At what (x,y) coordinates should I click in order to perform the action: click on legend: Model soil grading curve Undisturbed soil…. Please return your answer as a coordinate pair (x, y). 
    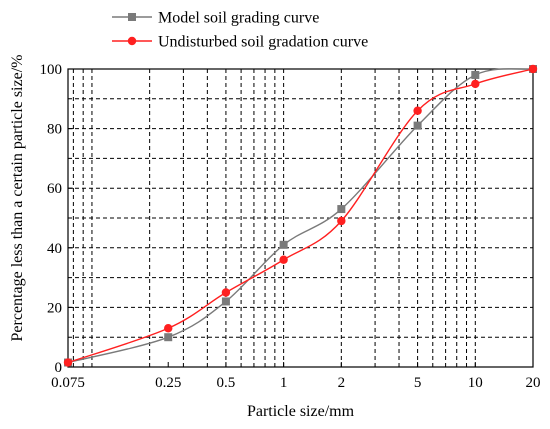
    Looking at the image, I should click on (240, 30).